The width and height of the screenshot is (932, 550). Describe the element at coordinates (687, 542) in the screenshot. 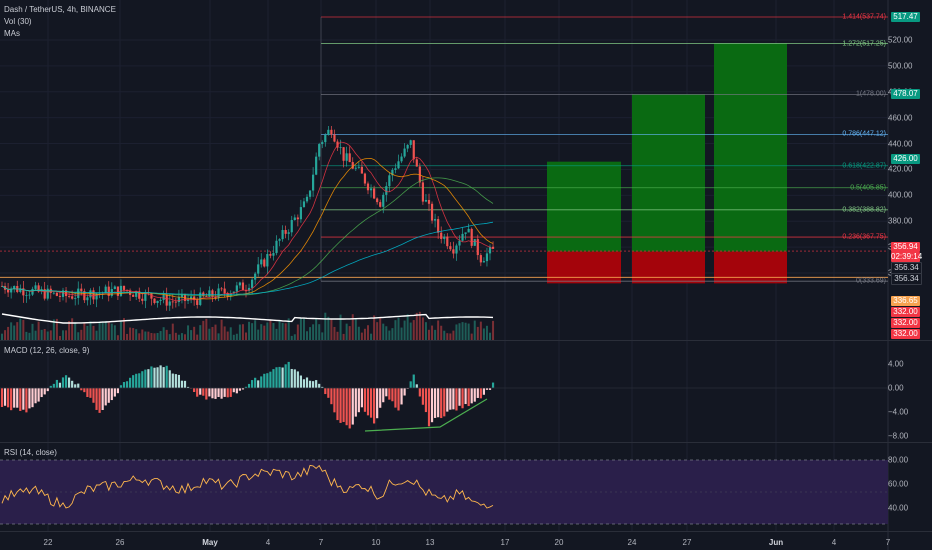

I see `time-axis-label: 27` at that location.